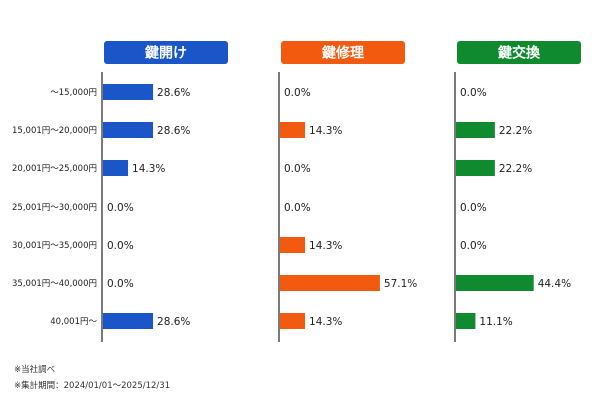 The width and height of the screenshot is (600, 400). I want to click on category-label: ～15,000円, so click(73, 93).